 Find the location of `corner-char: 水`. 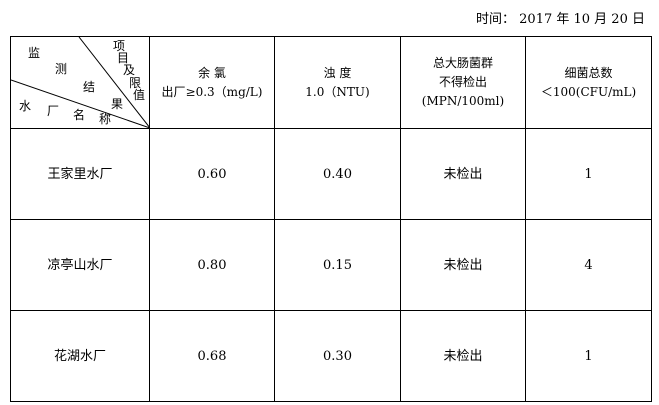

corner-char: 水 is located at coordinates (25, 106).